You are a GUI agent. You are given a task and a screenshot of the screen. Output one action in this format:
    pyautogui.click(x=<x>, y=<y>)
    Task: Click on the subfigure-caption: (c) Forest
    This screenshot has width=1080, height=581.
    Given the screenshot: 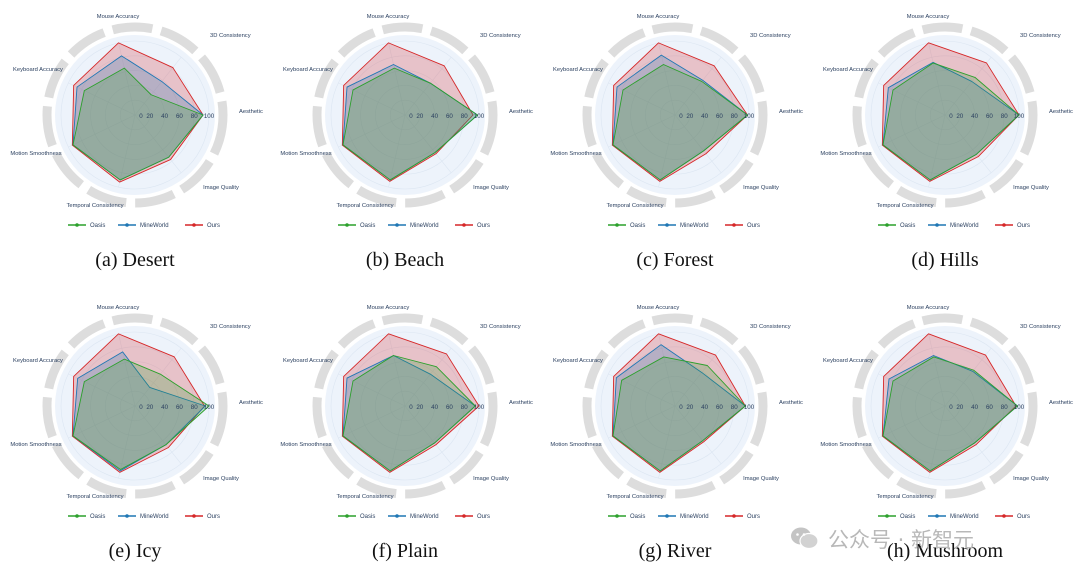 What is the action you would take?
    pyautogui.click(x=675, y=260)
    